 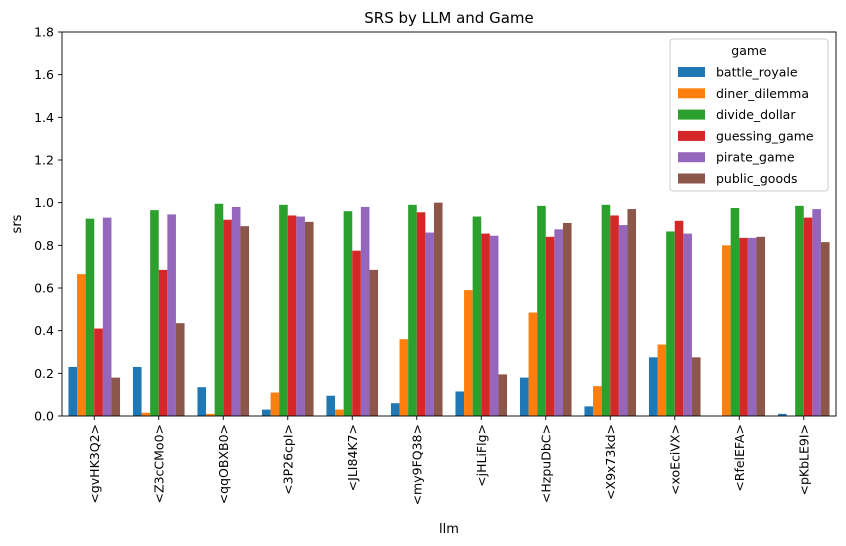 What do you see at coordinates (757, 178) in the screenshot?
I see `legend-label-public_goods: public_goods` at bounding box center [757, 178].